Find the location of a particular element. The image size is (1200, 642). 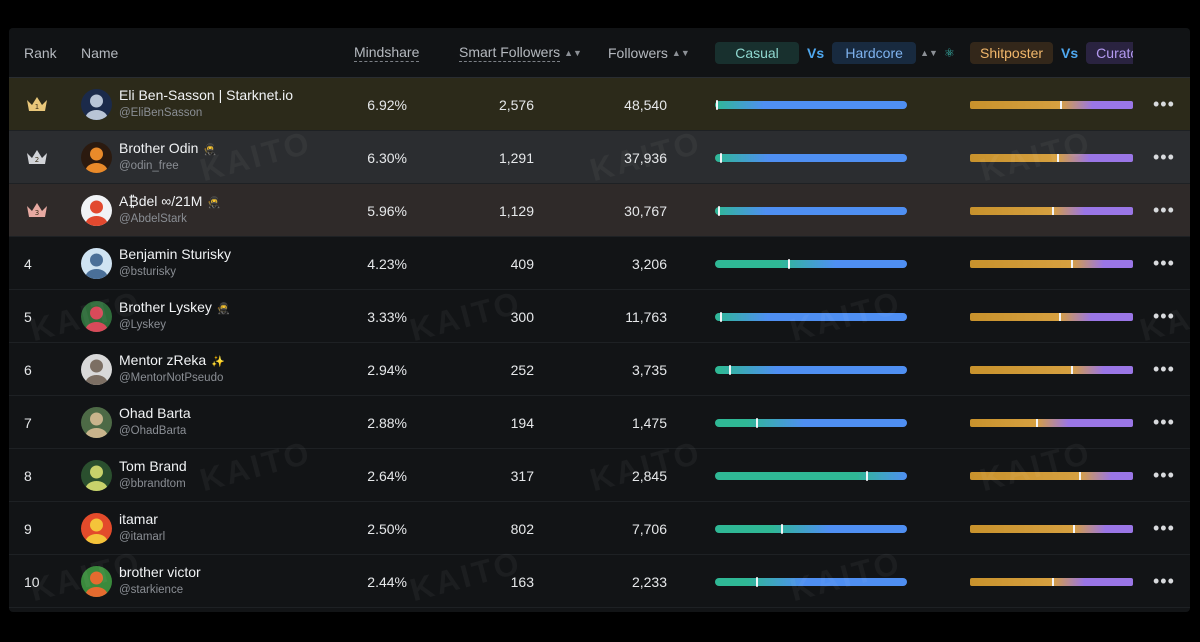

smart-followers-value: 409 is located at coordinates (522, 263).